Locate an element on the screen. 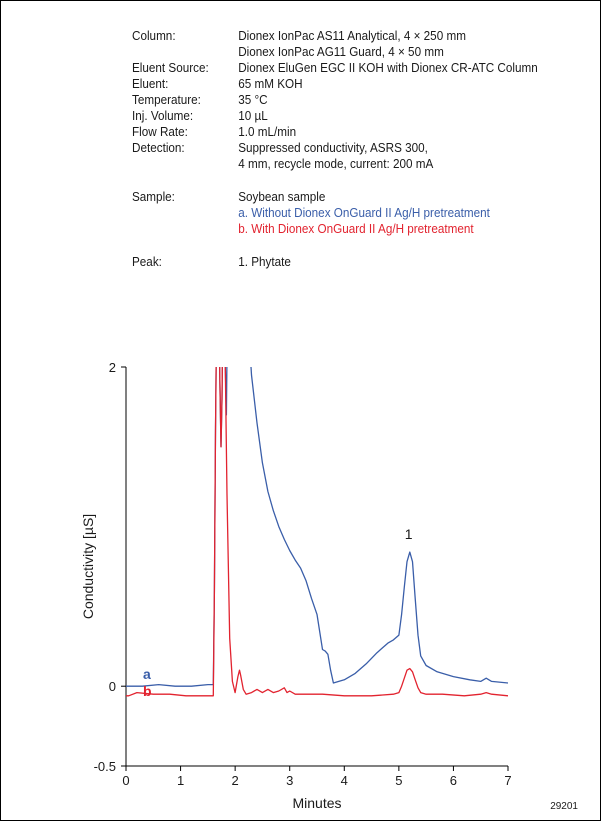  condition-label: Column: is located at coordinates (154, 35).